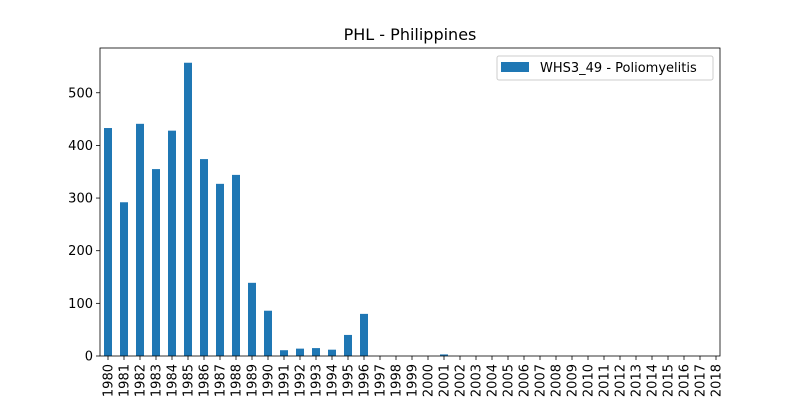 The height and width of the screenshot is (400, 800). Describe the element at coordinates (140, 239) in the screenshot. I see `bar-1982` at that location.